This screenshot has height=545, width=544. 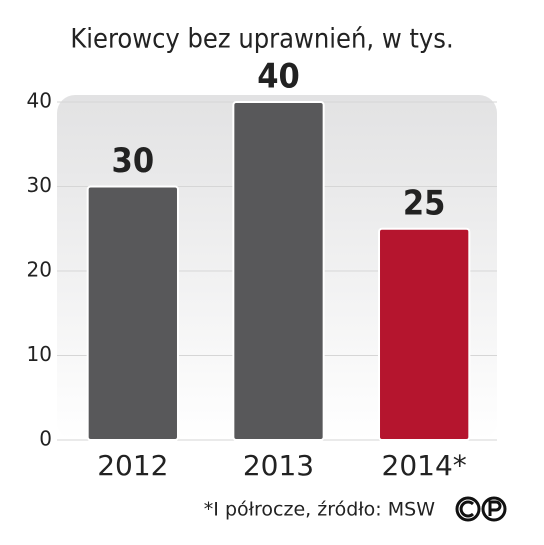 I want to click on x-tick-label: 2012, so click(x=132, y=465).